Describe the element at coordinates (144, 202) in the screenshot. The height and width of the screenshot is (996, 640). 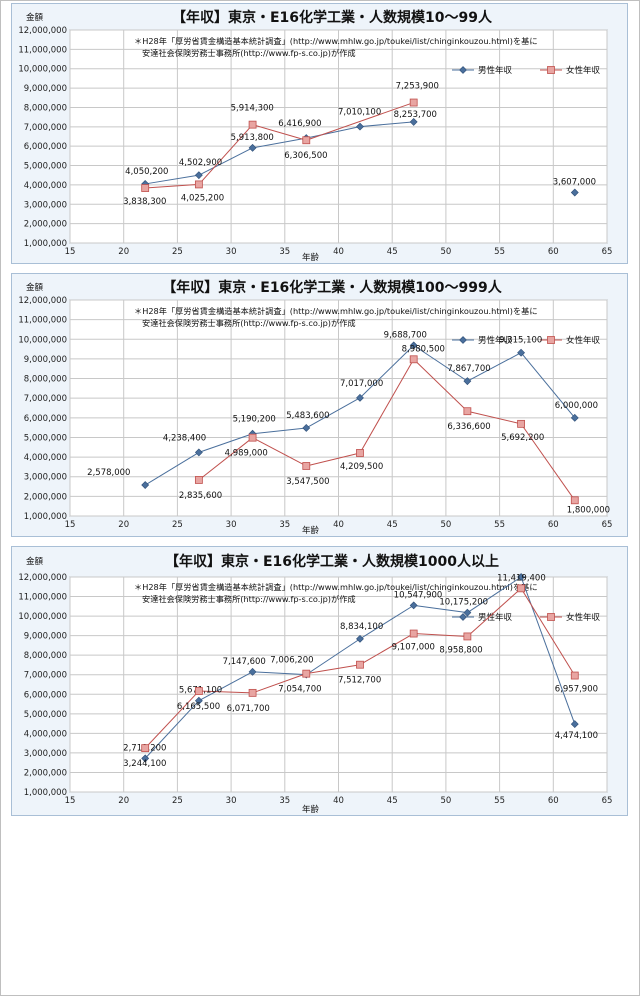
I see `data-label: 3,838,300` at that location.